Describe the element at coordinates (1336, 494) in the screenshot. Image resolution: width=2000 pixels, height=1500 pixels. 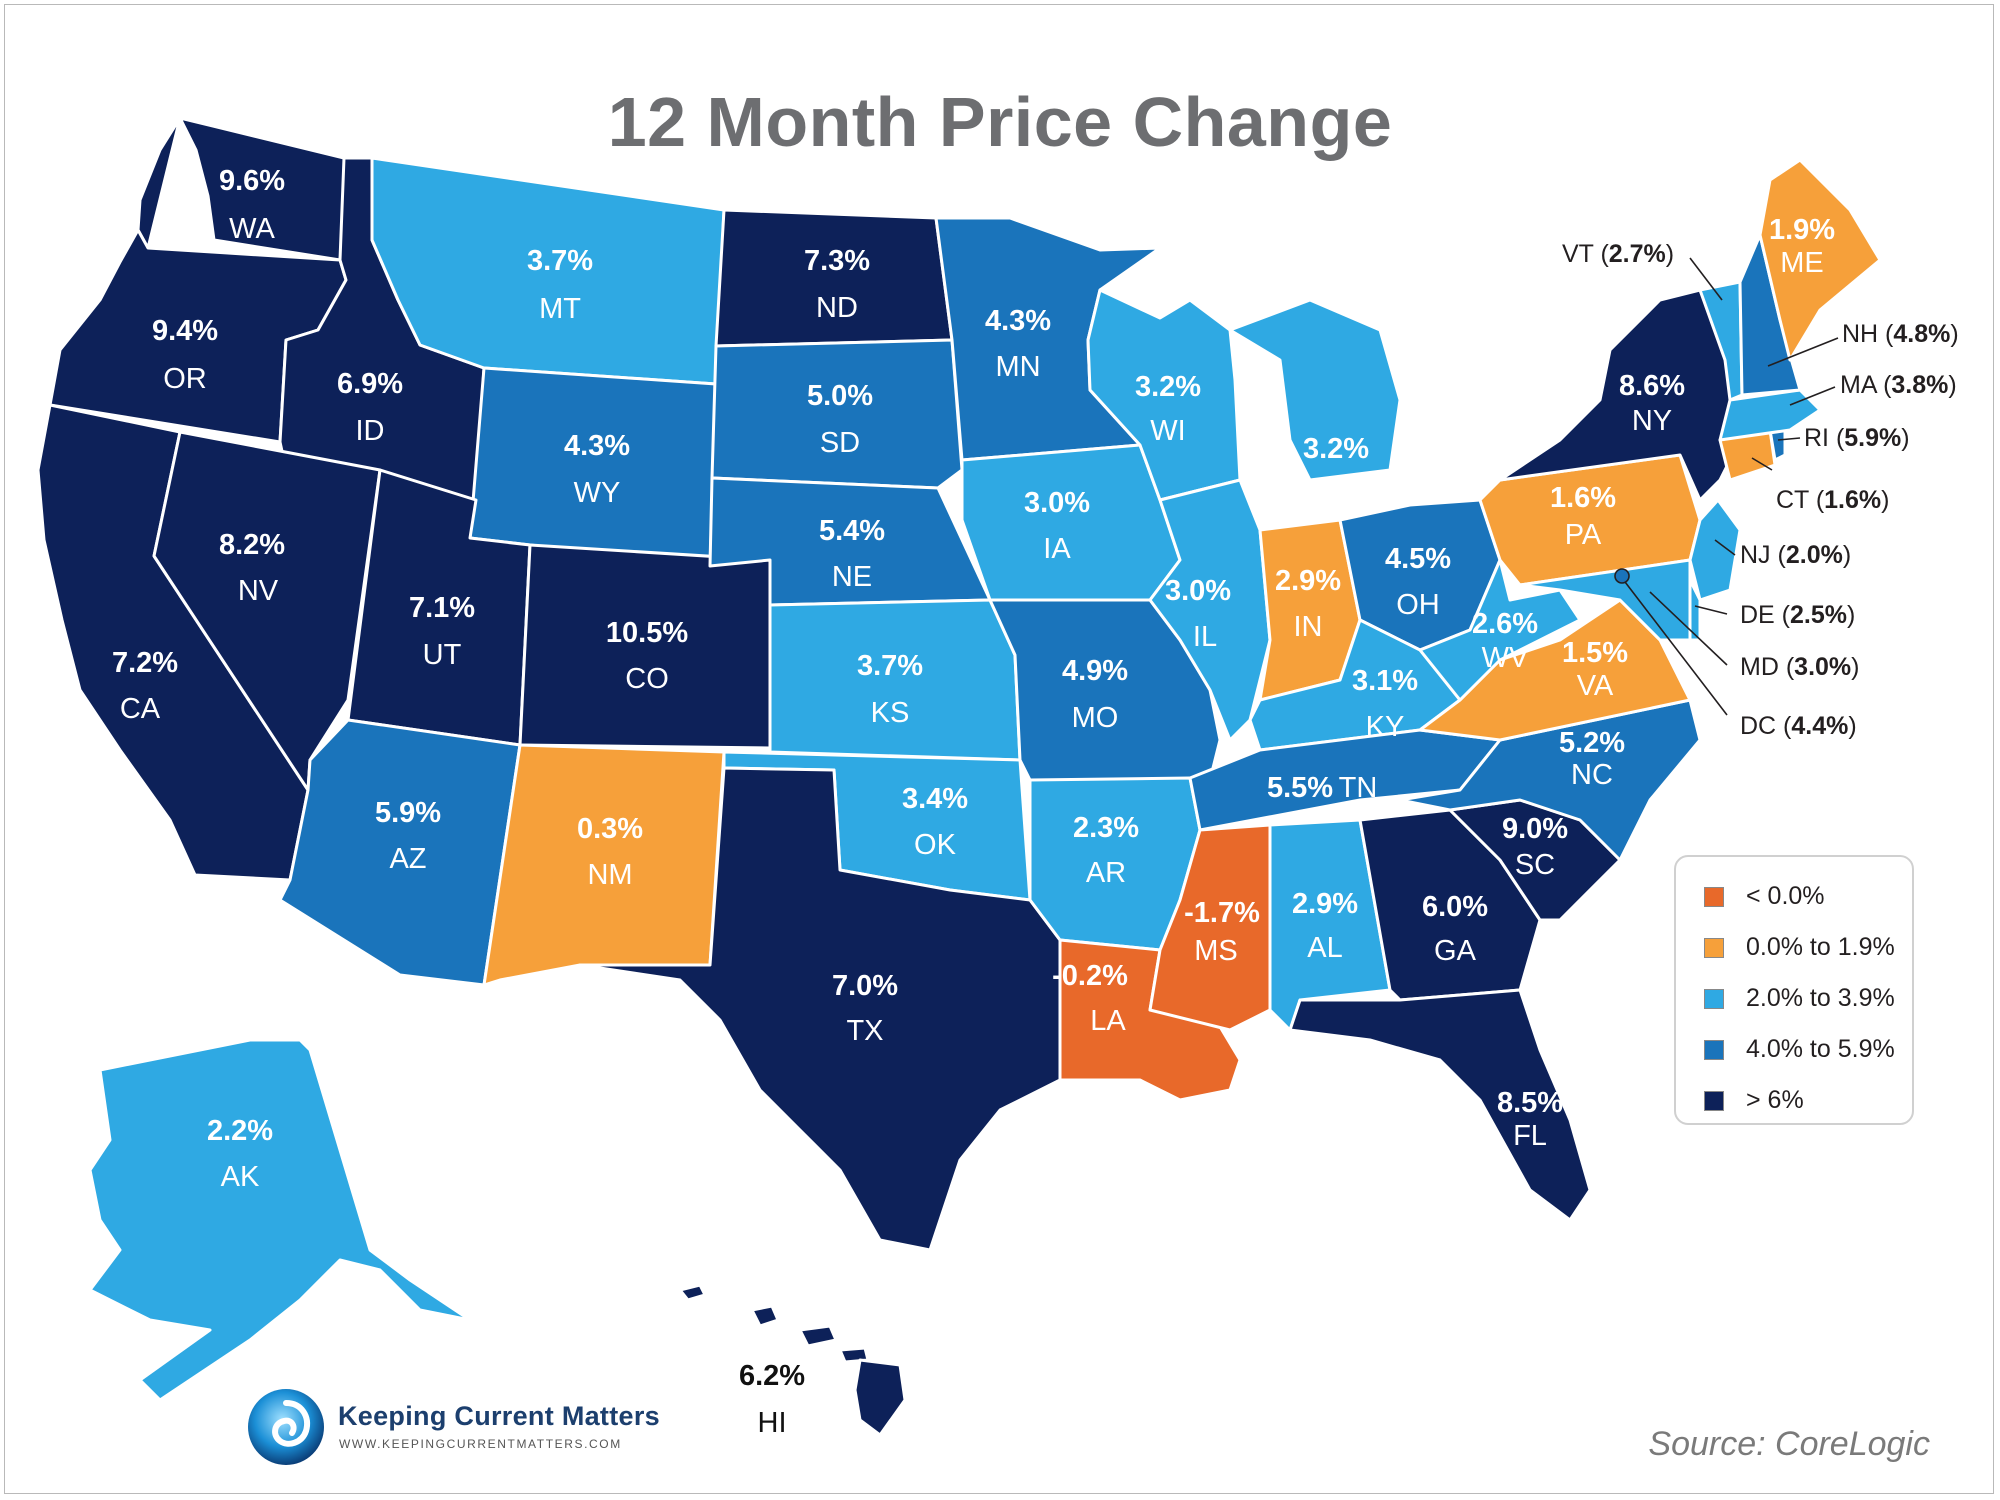
I see `label-MI-abbr: MI` at that location.